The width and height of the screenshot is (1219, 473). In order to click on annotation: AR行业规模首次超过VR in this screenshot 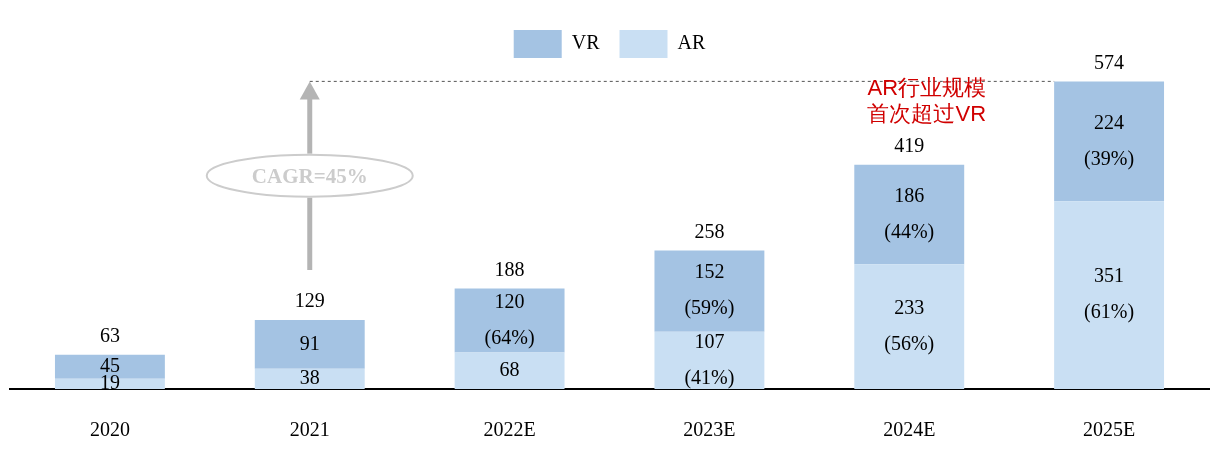, I will do `click(927, 101)`.